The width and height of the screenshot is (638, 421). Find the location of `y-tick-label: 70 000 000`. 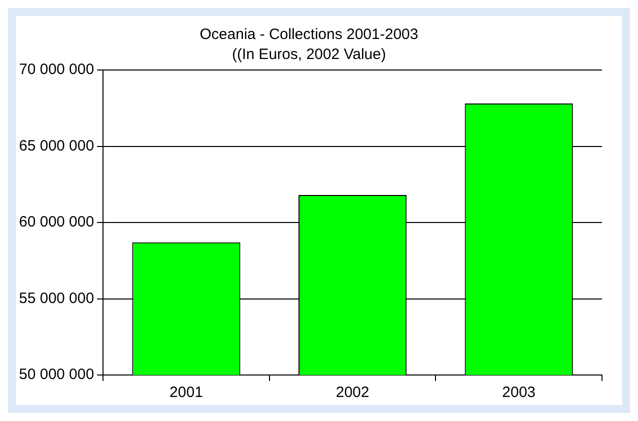

y-tick-label: 70 000 000 is located at coordinates (56, 69).